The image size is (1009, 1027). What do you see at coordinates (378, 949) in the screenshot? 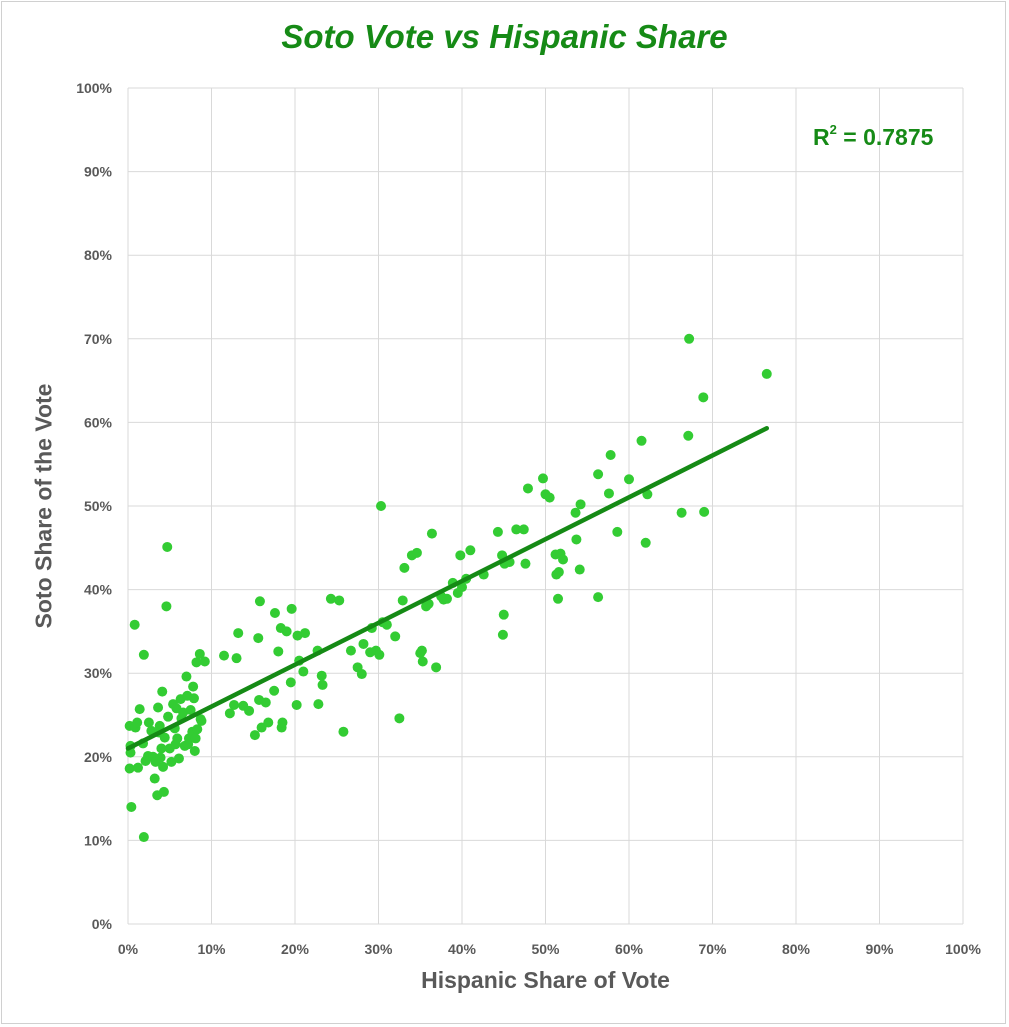
I see `x-tick-label: 30%` at bounding box center [378, 949].